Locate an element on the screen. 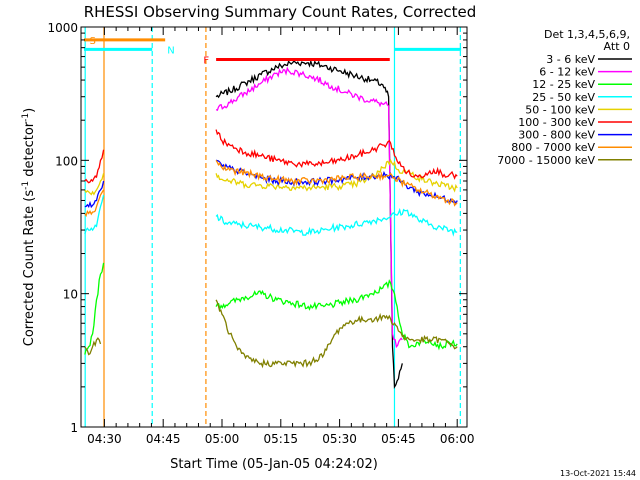 The height and width of the screenshot is (480, 640). flag-bars: S N F is located at coordinates (273, 51).